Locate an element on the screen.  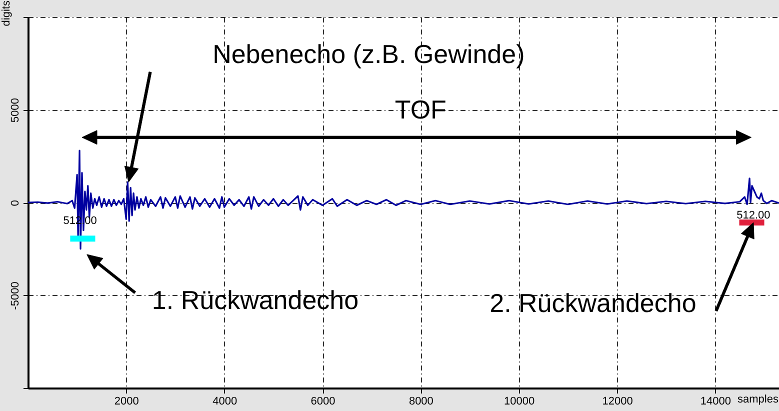
x-tick-label: 2000 is located at coordinates (126, 402).